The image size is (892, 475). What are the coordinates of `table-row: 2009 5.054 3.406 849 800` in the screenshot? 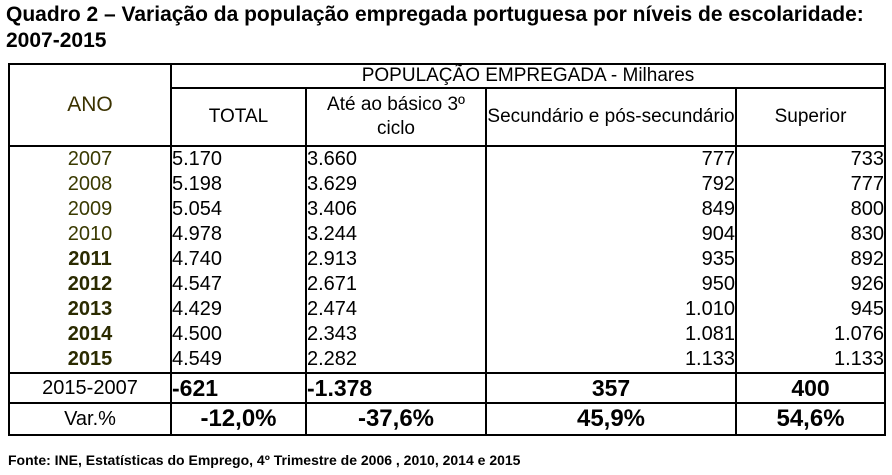 It's located at (447, 209).